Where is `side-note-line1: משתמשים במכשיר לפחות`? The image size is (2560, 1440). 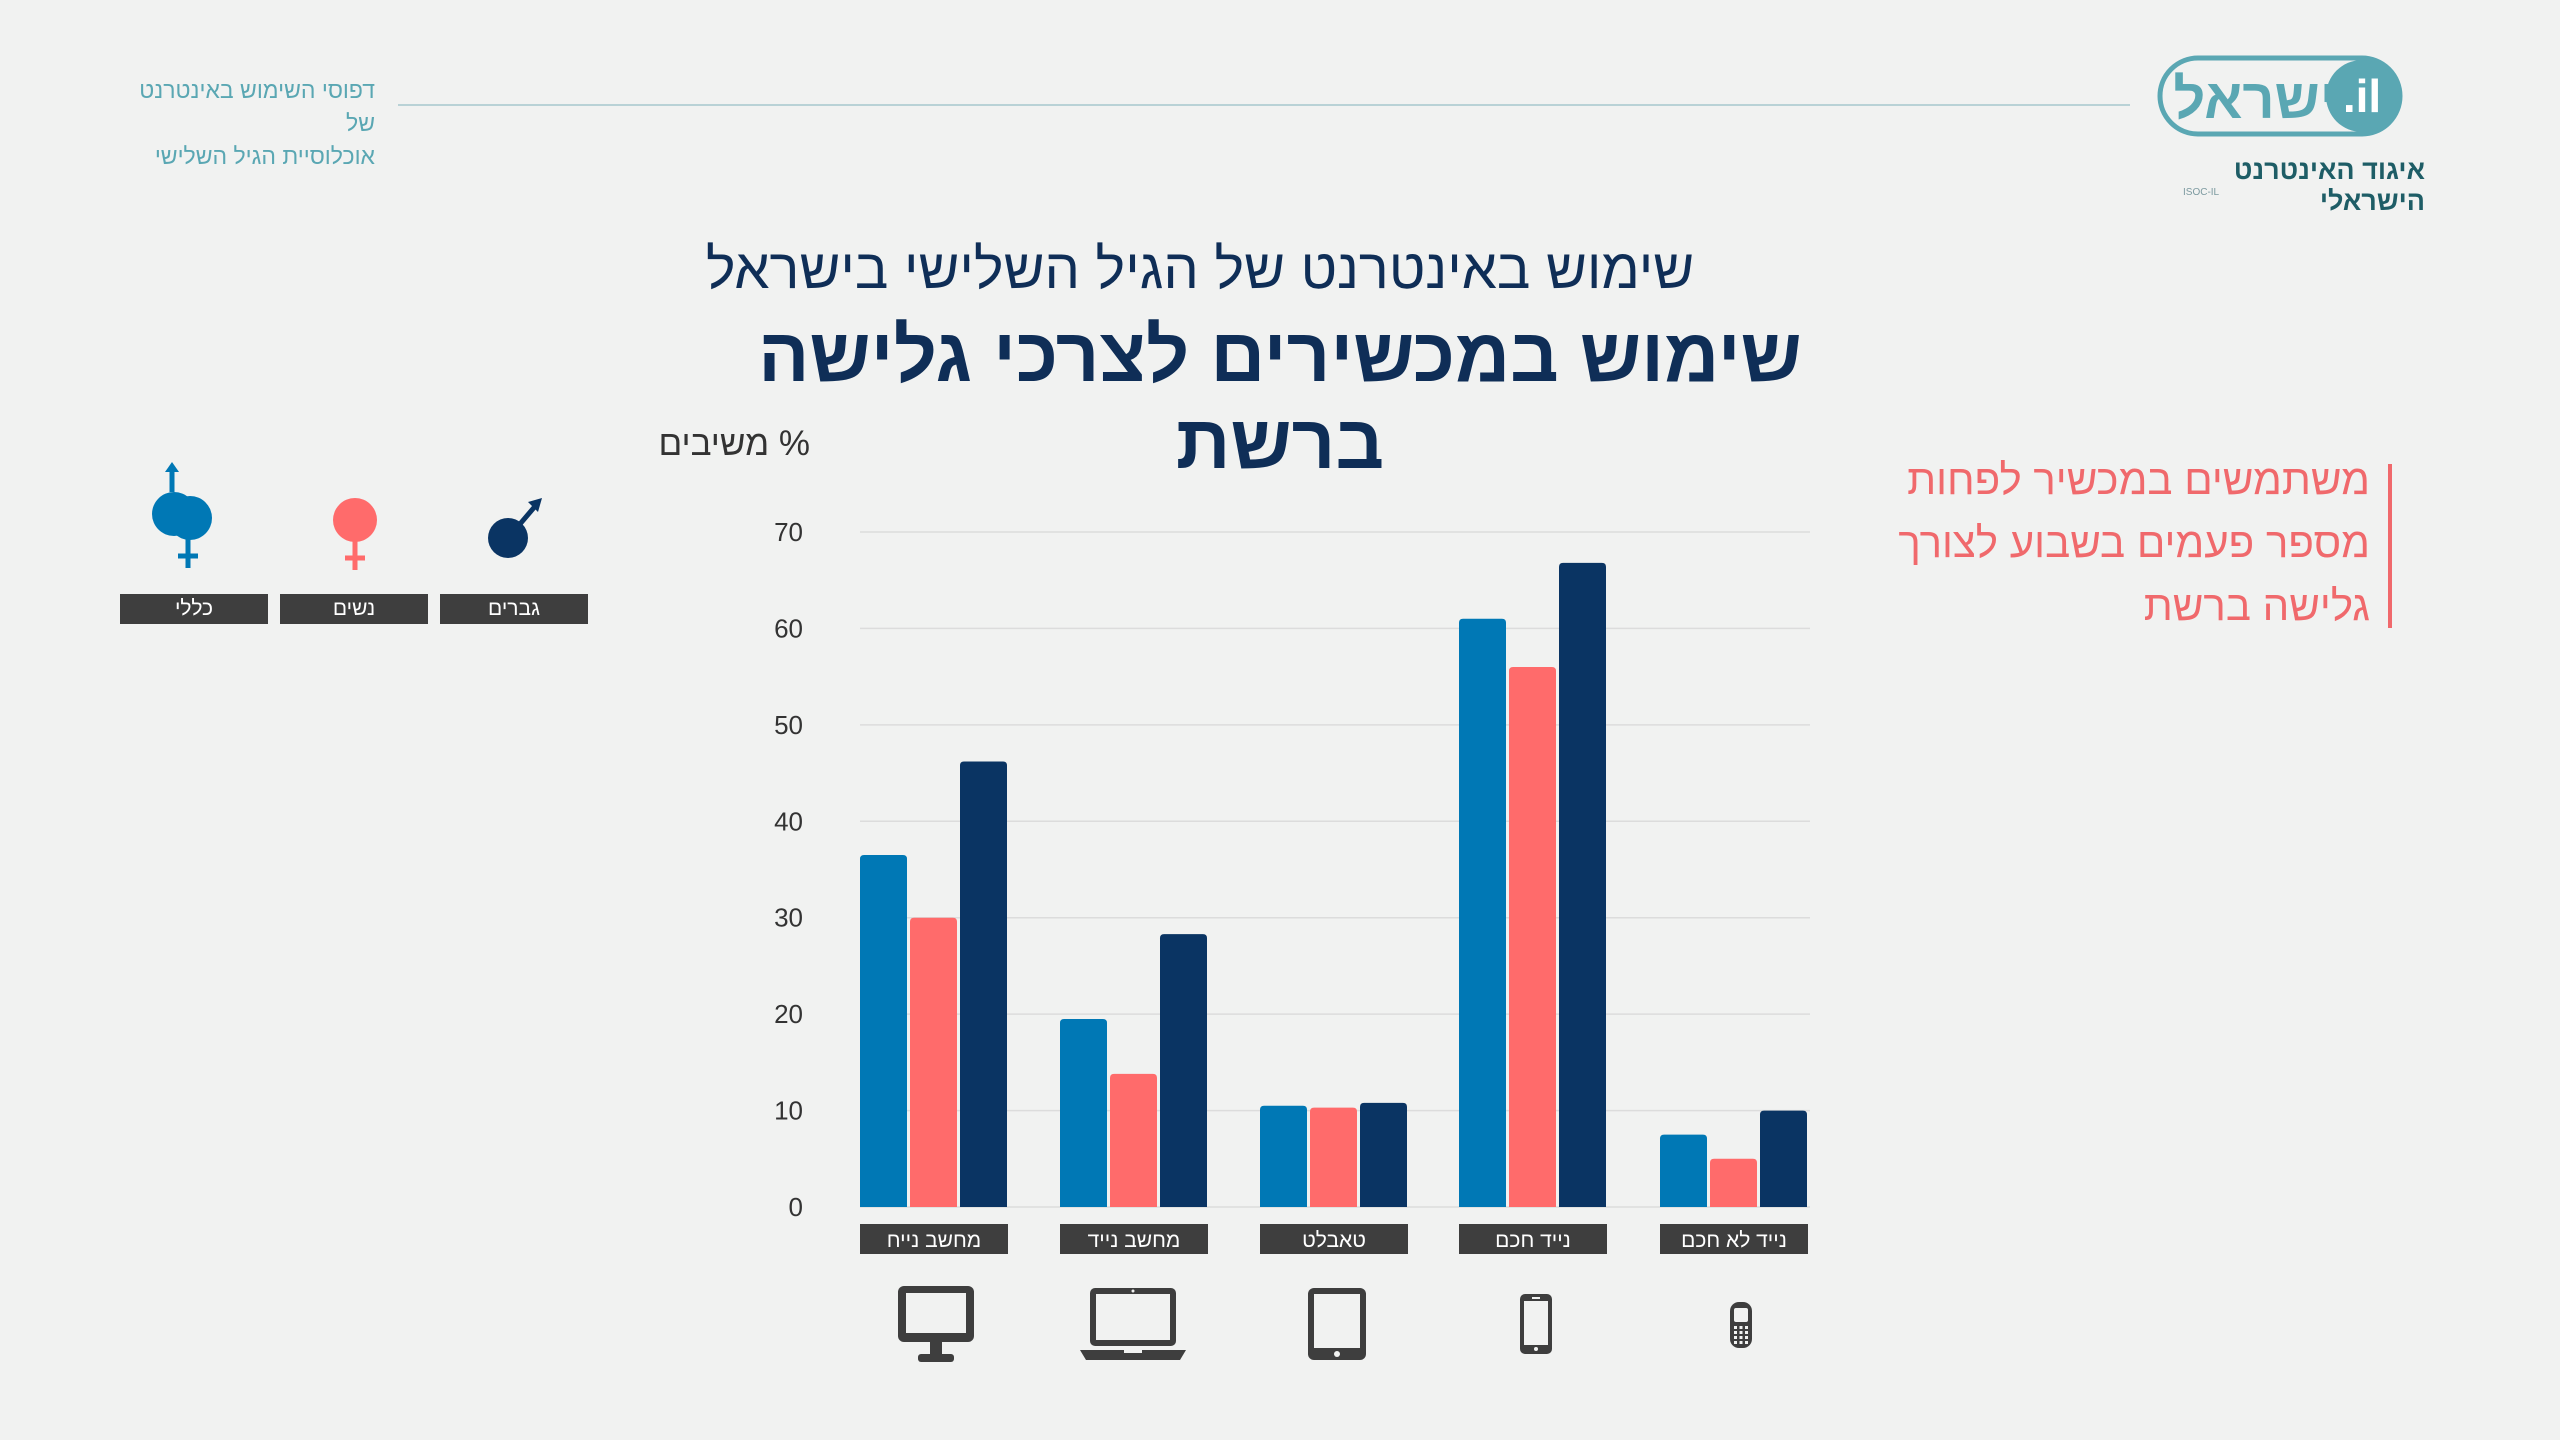
side-note-line1: משתמשים במכשיר לפחות is located at coordinates (2138, 479).